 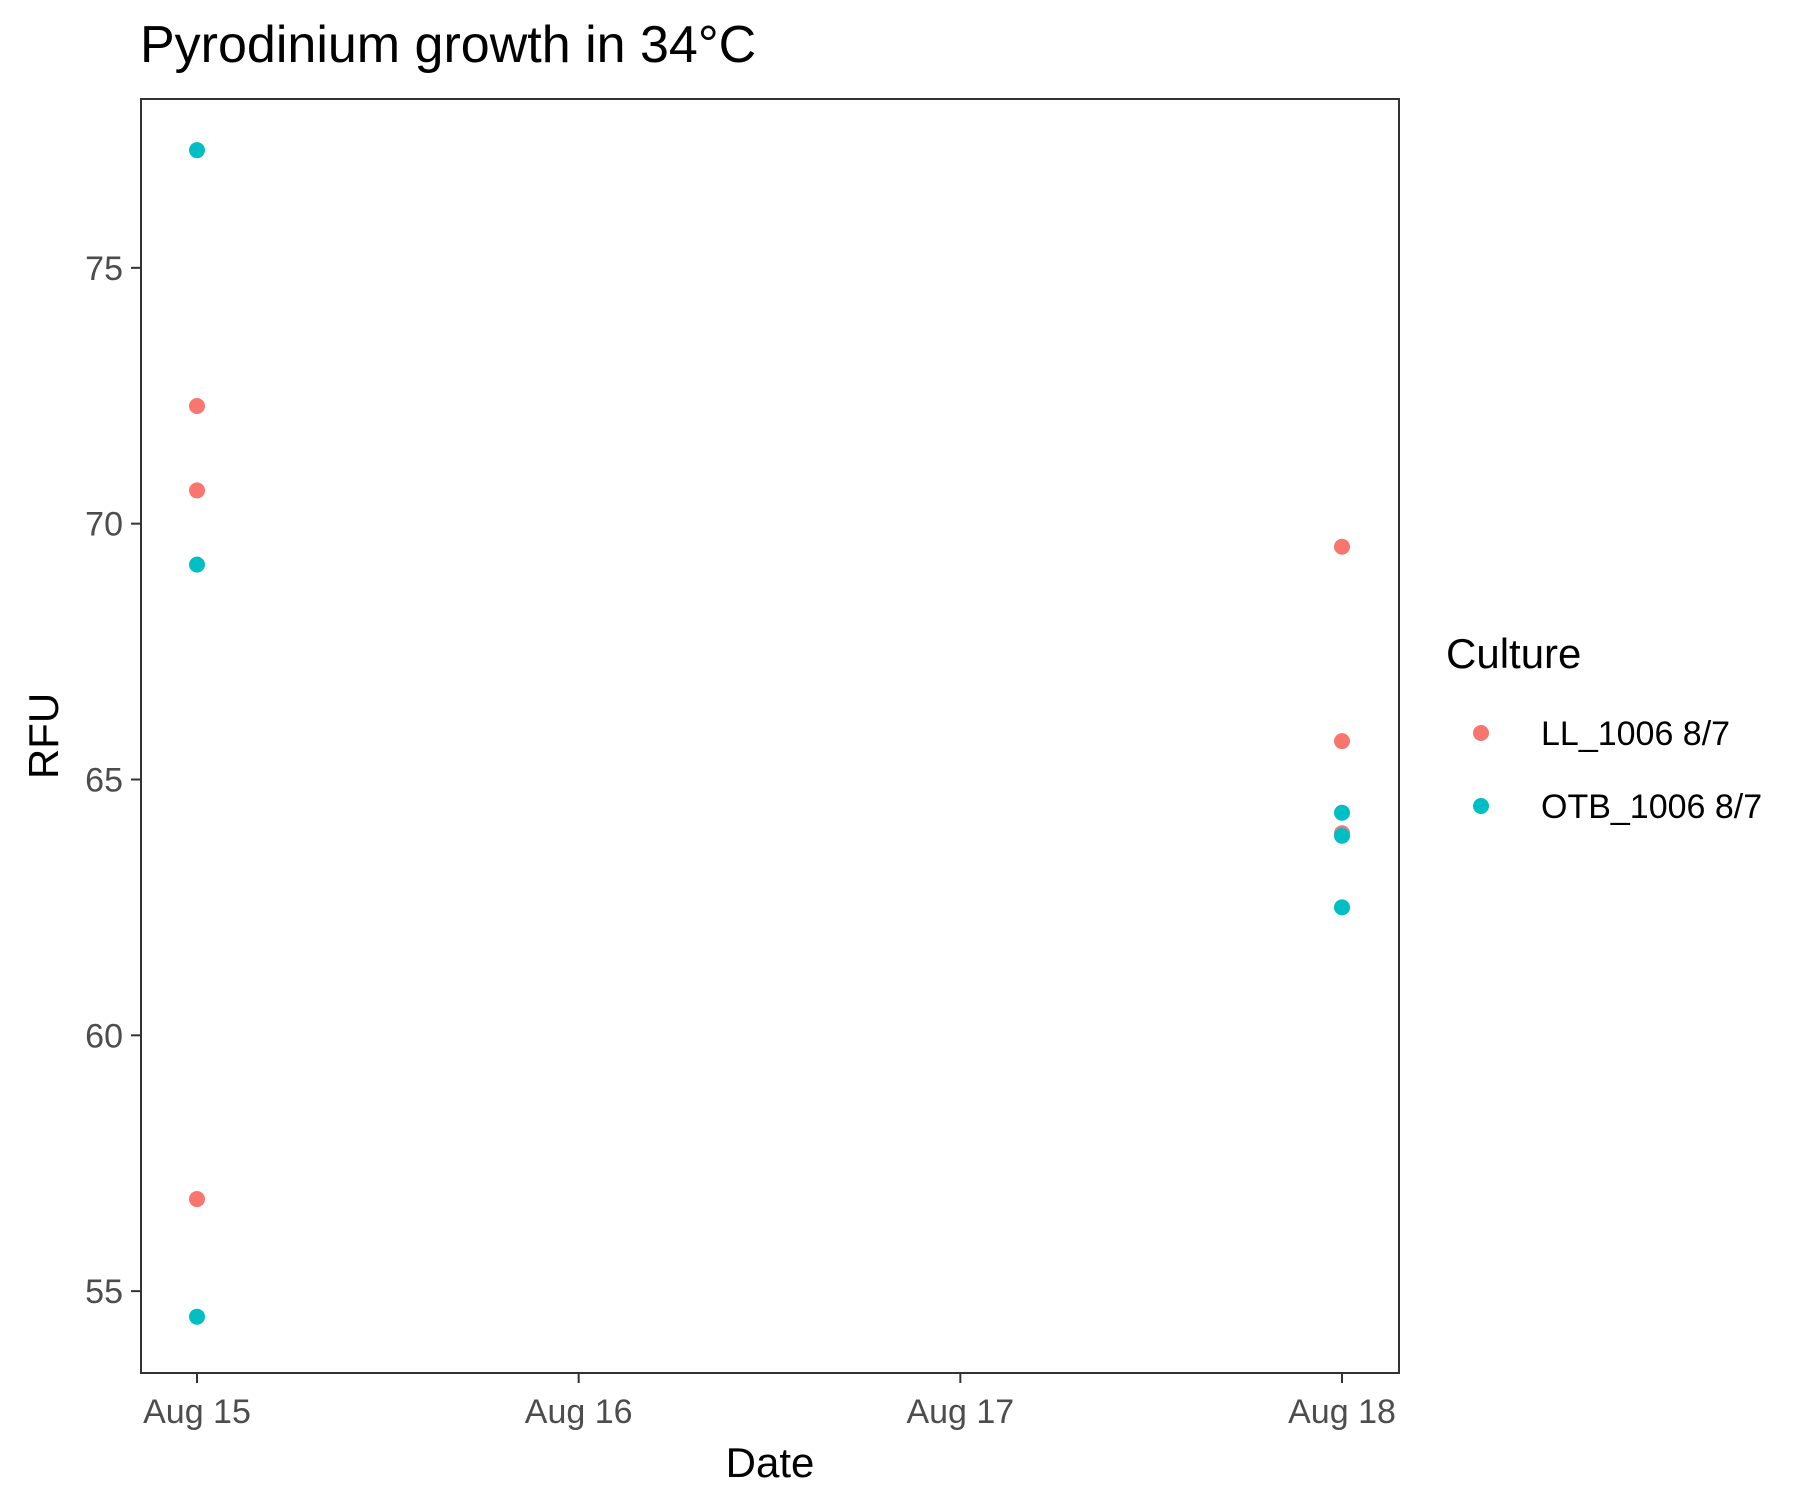 I want to click on x-tick-label: Aug 18, so click(x=1342, y=1412).